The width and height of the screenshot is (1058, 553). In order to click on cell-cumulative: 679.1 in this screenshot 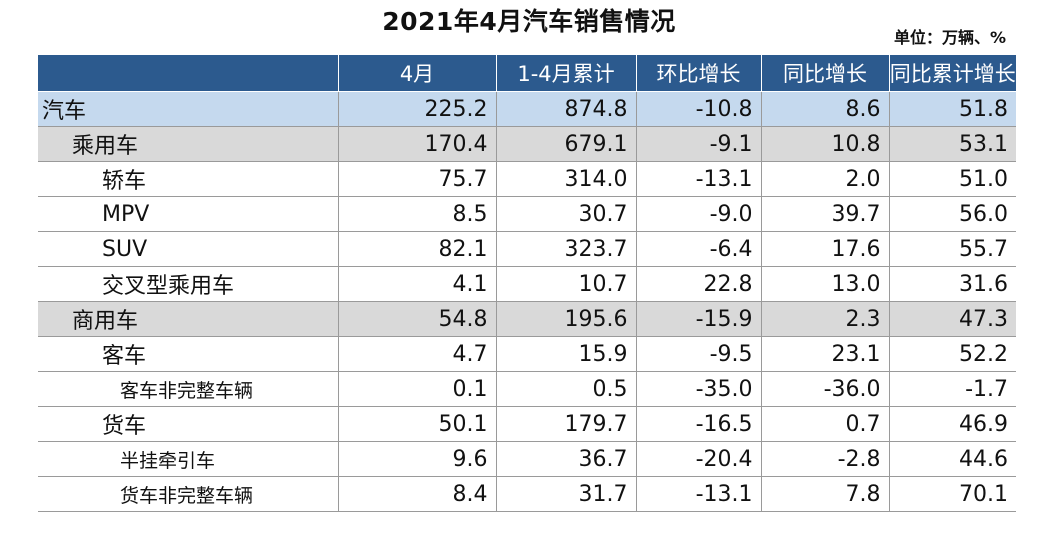, I will do `click(565, 144)`.